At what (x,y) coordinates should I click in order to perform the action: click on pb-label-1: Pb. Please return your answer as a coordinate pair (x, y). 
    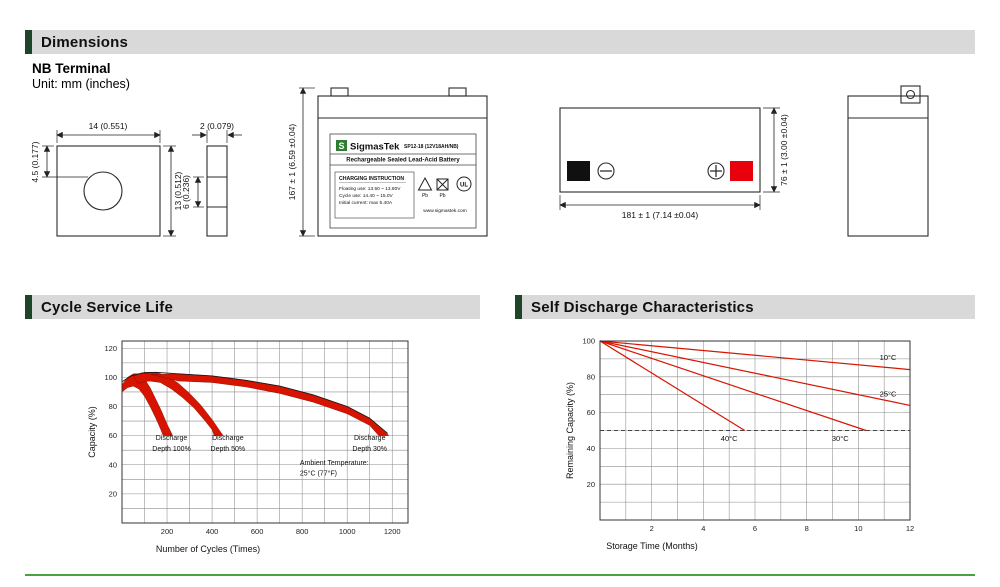
    Looking at the image, I should click on (425, 196).